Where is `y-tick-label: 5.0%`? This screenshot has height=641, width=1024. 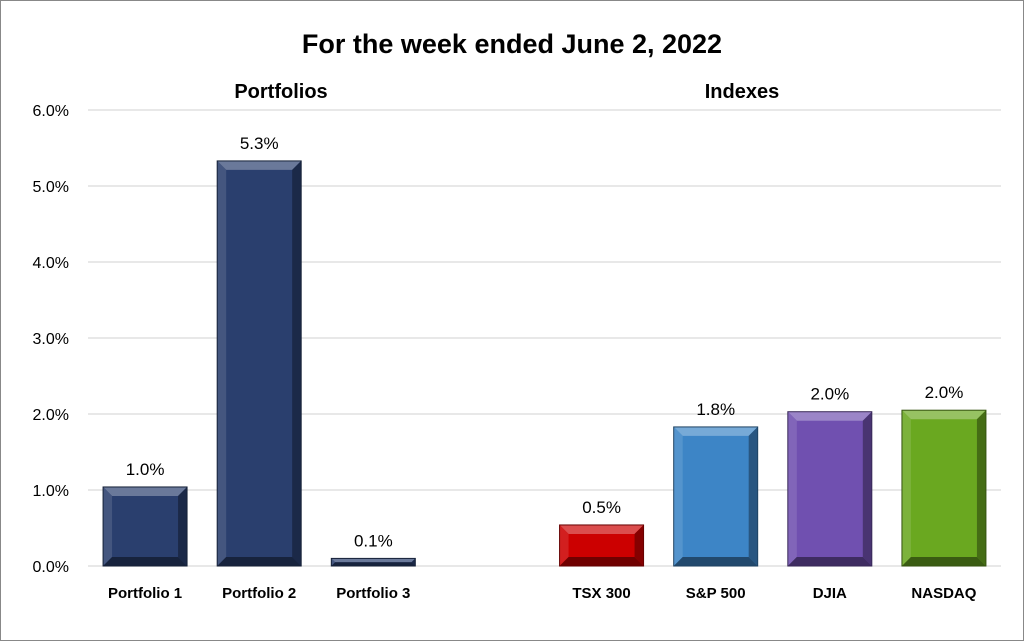
y-tick-label: 5.0% is located at coordinates (51, 187).